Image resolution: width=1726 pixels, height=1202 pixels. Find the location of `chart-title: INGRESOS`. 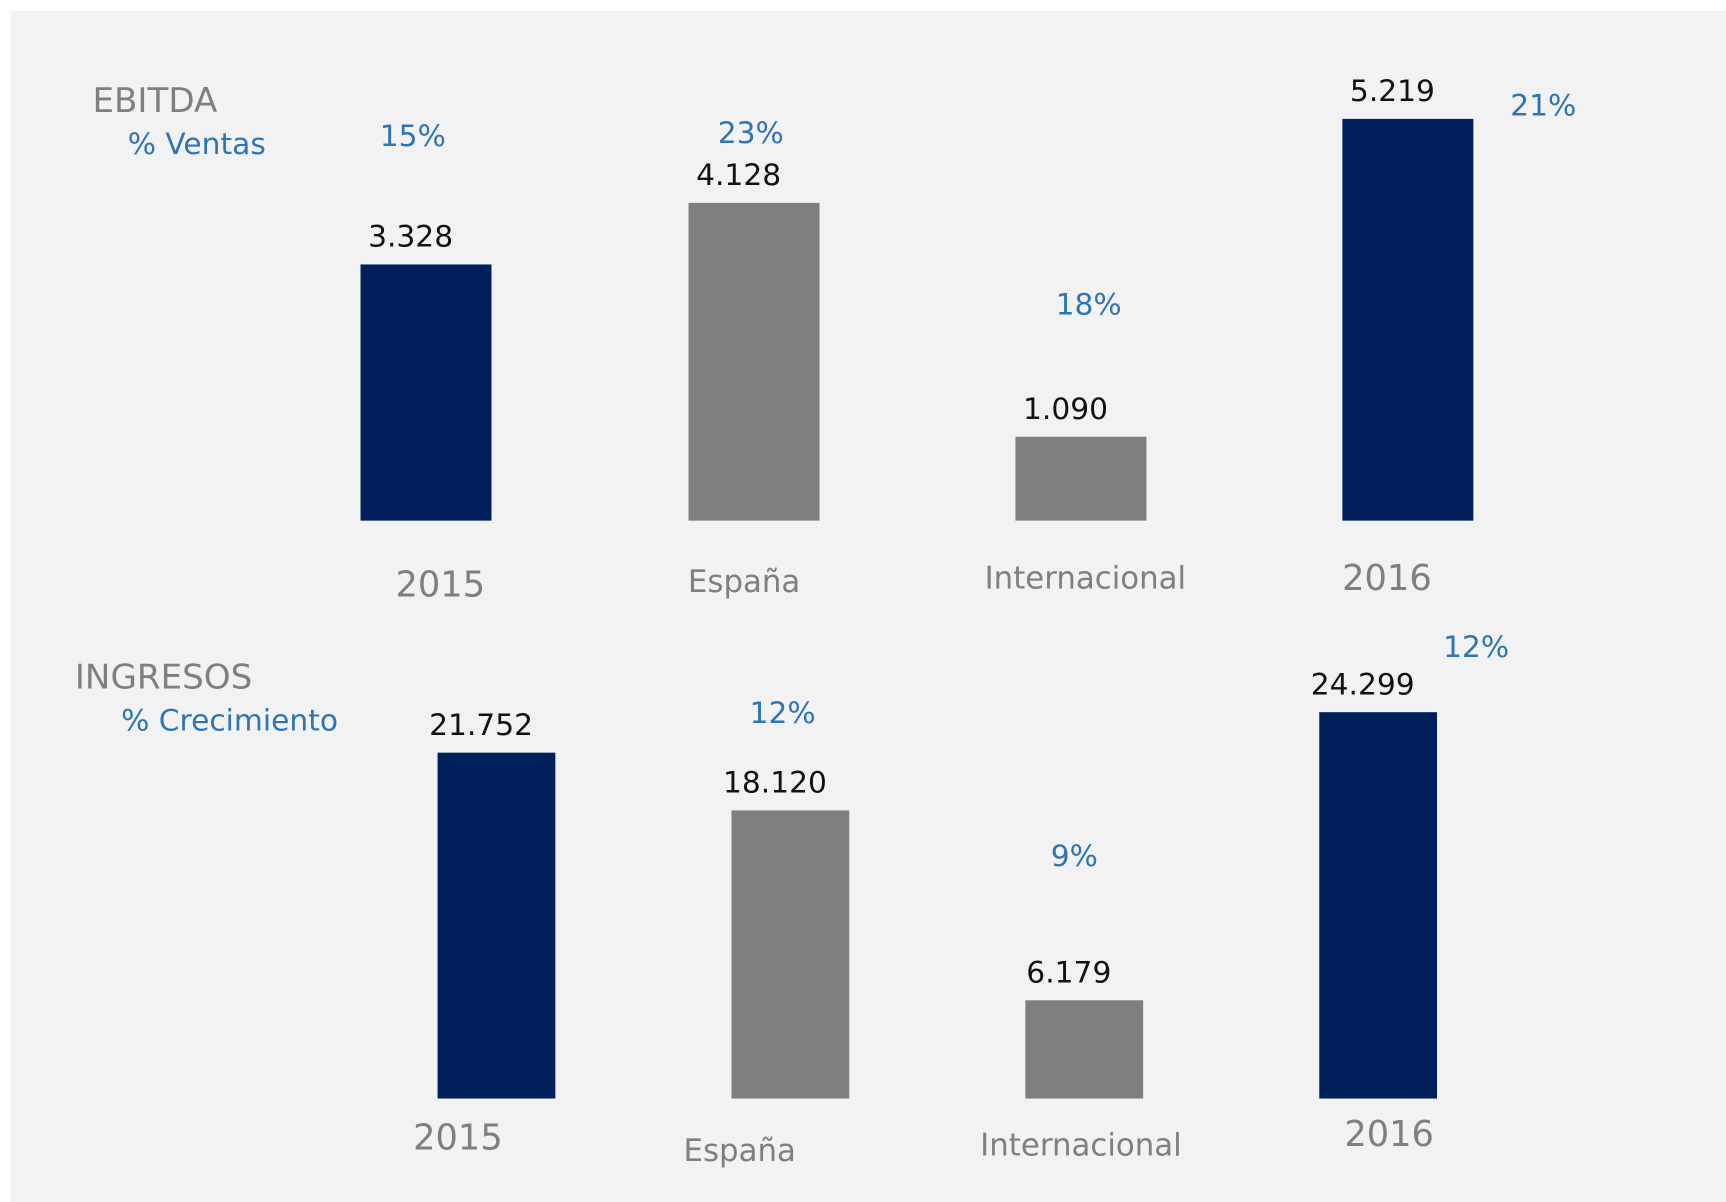

chart-title: INGRESOS is located at coordinates (163, 678).